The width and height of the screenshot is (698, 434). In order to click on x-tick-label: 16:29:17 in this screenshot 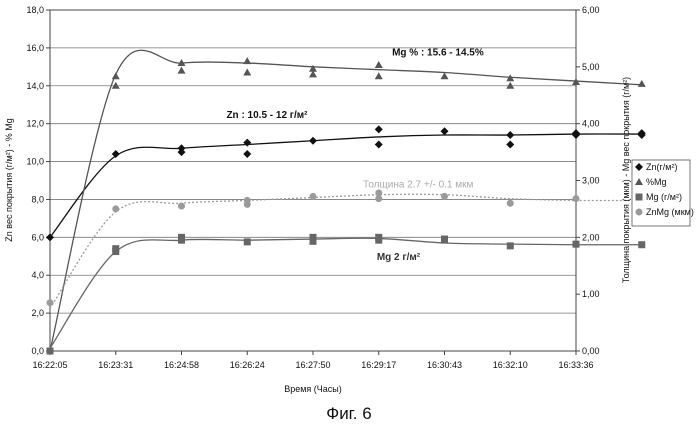, I will do `click(378, 365)`.